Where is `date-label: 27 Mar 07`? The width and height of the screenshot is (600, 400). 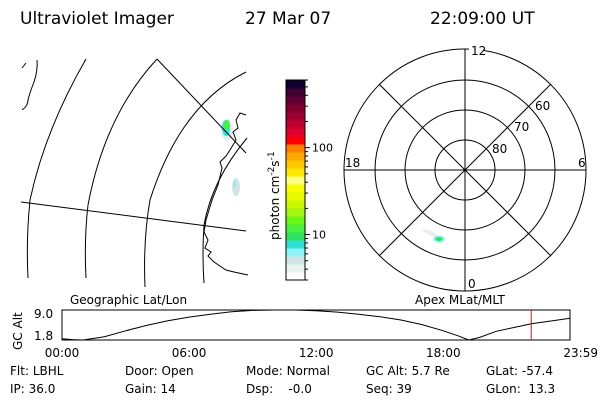
date-label: 27 Mar 07 is located at coordinates (288, 19).